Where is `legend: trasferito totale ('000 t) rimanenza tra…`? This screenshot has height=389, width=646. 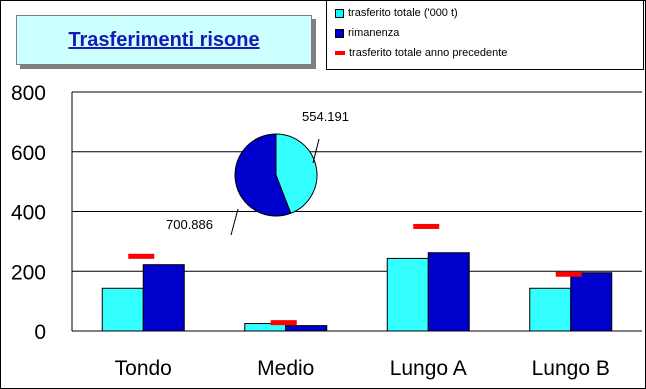 legend: trasferito totale ('000 t) rimanenza tra… is located at coordinates (485, 35).